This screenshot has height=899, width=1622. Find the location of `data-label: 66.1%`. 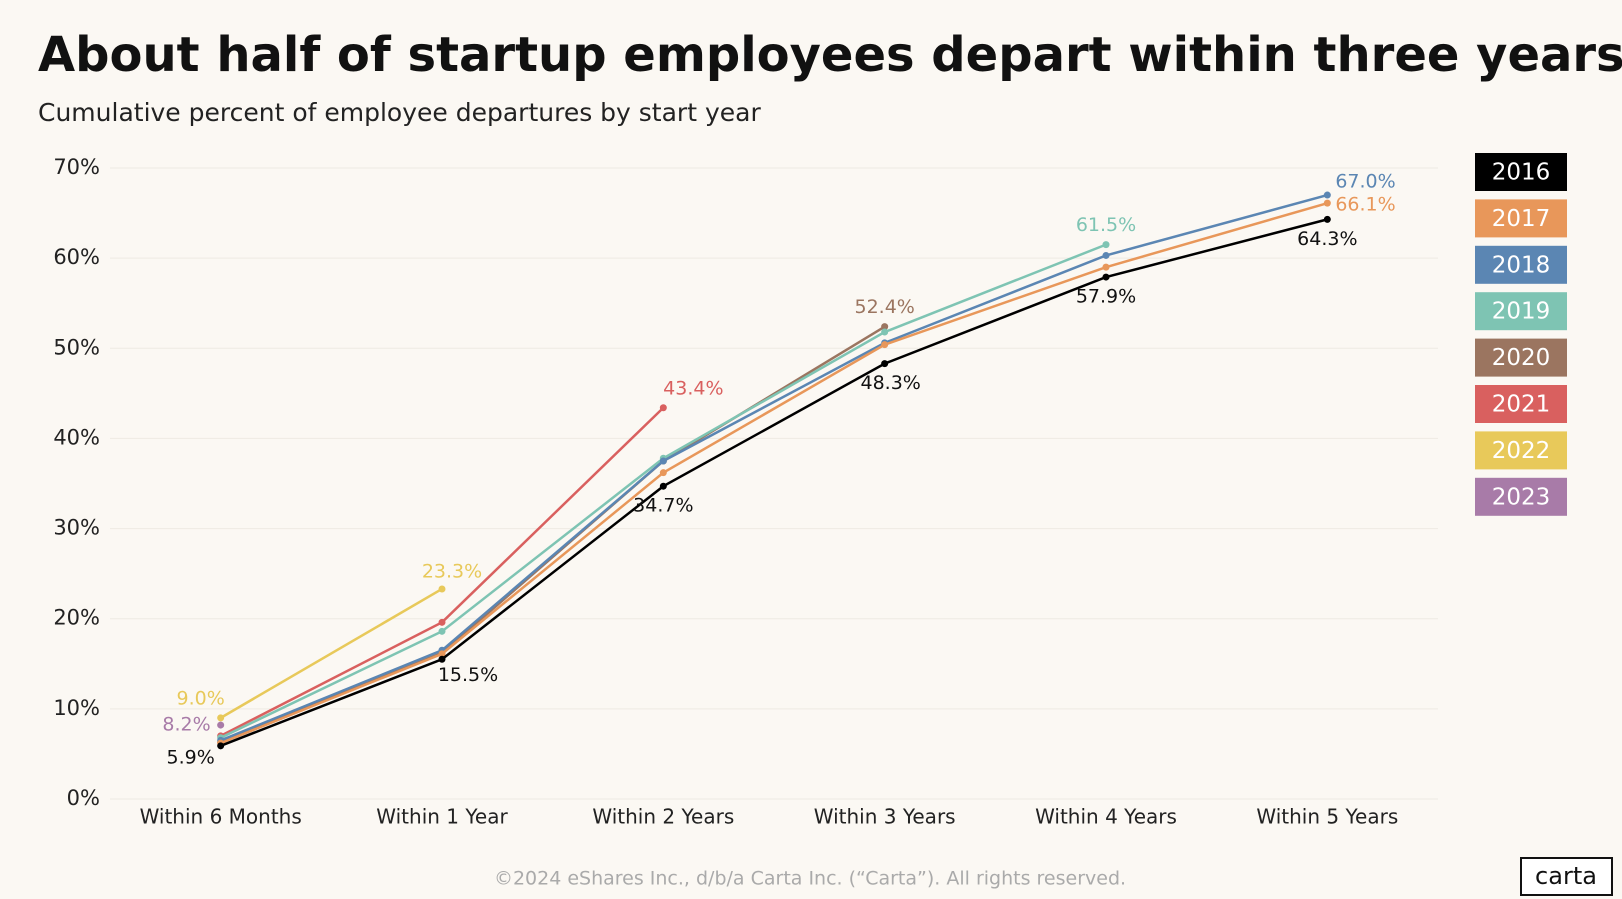

data-label: 66.1% is located at coordinates (1365, 205).